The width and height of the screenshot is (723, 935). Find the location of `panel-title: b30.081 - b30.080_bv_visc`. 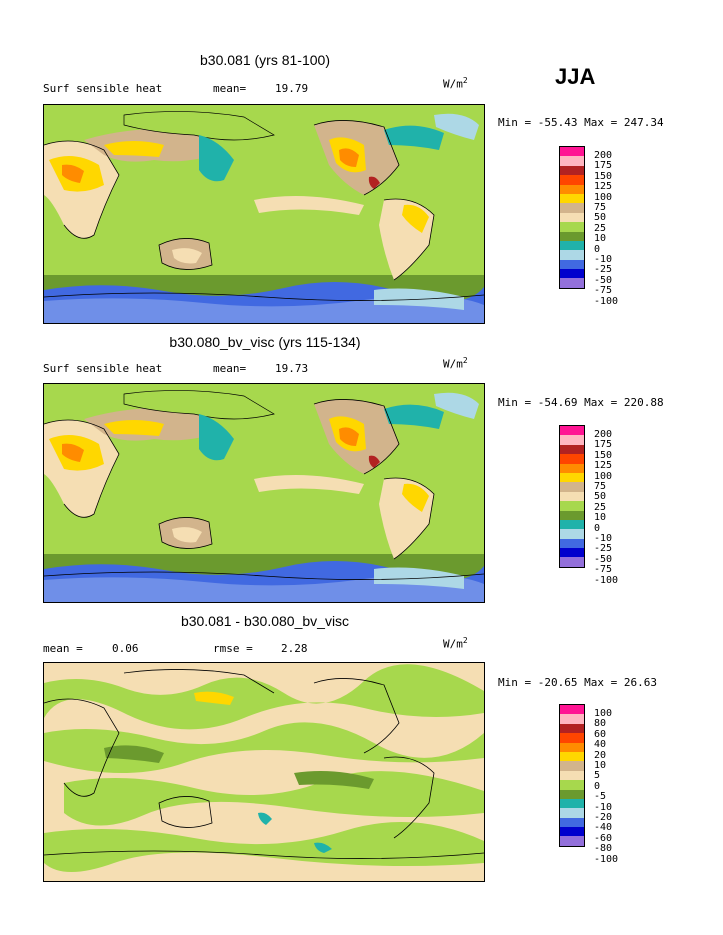

panel-title: b30.081 - b30.080_bv_visc is located at coordinates (265, 621).